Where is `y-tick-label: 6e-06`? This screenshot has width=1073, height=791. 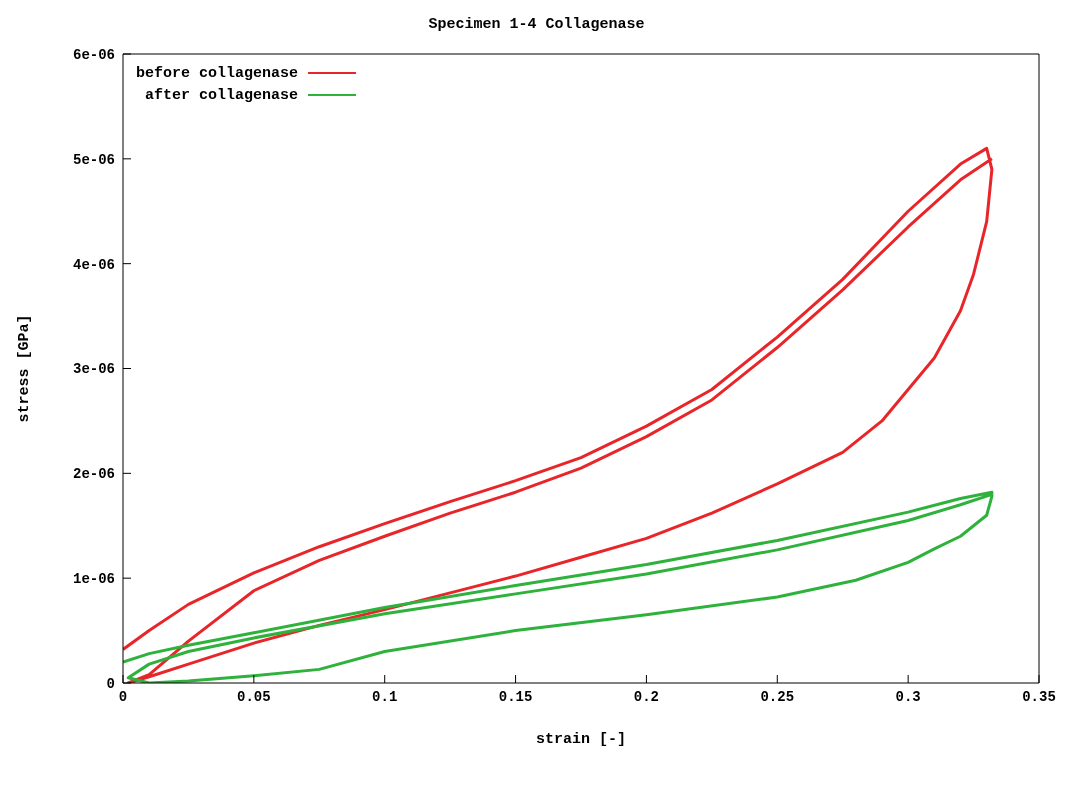 y-tick-label: 6e-06 is located at coordinates (93, 54).